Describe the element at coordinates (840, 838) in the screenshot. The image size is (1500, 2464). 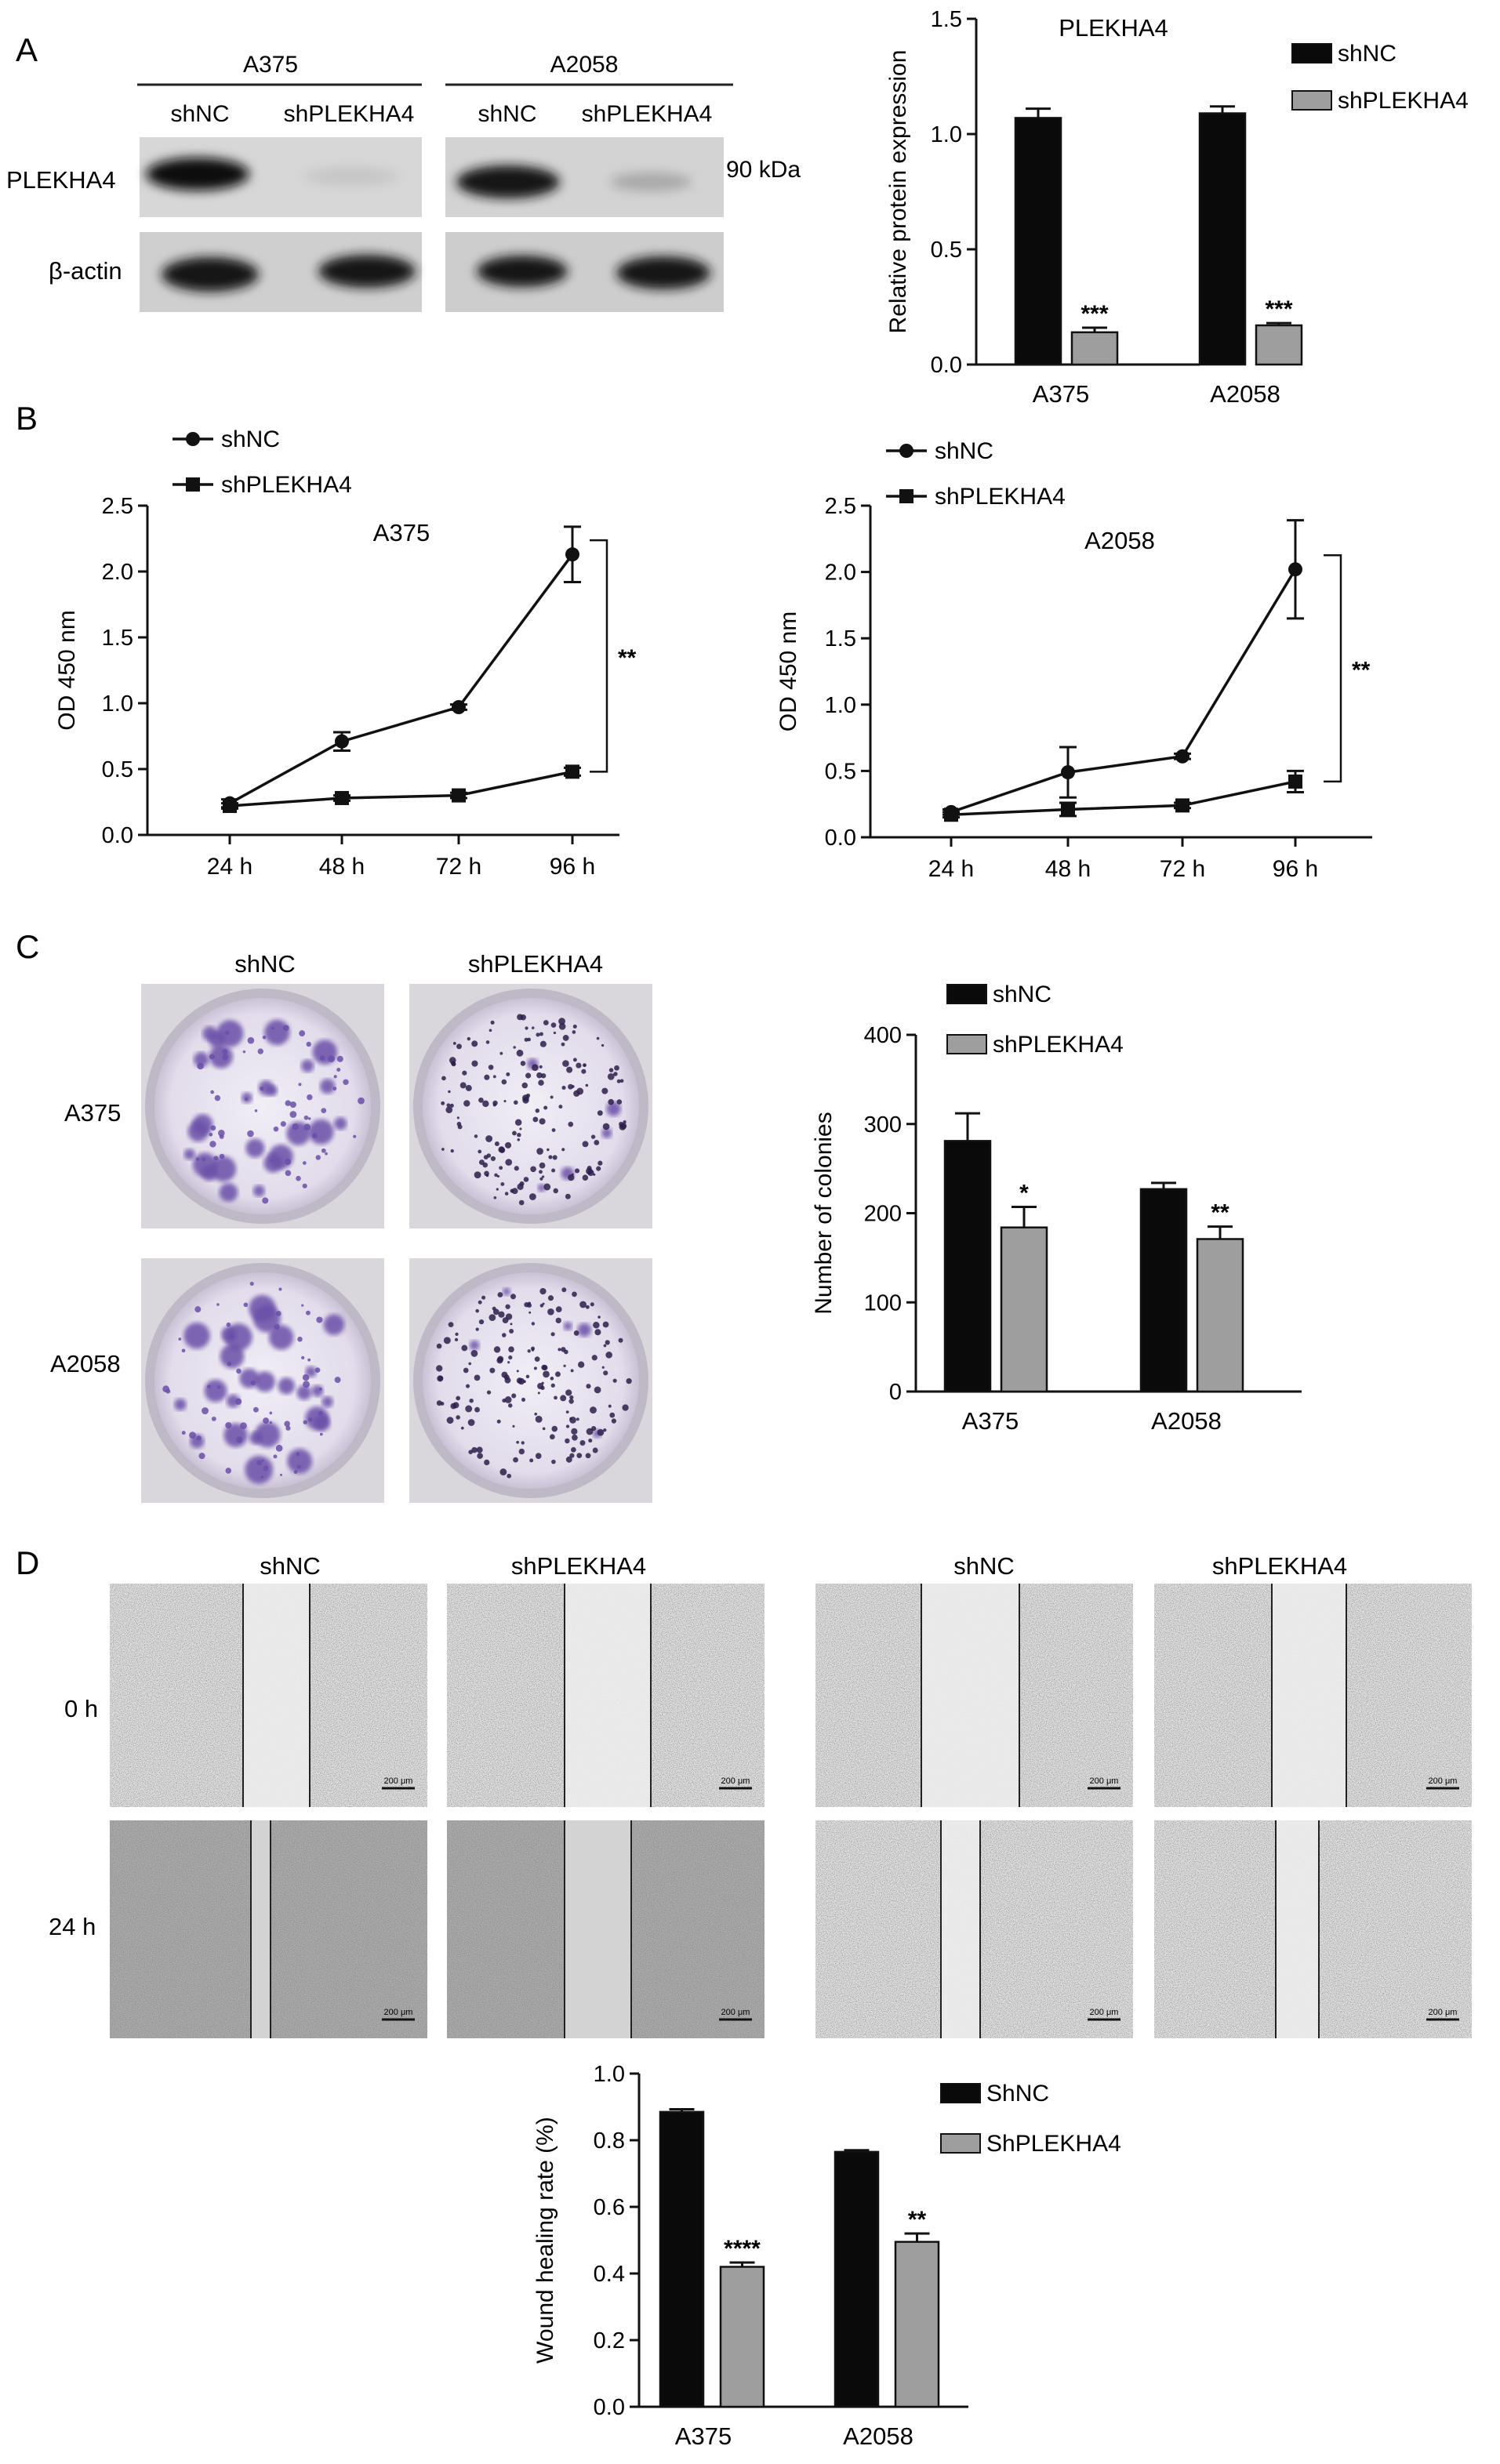
I see `y-tick-label: 0.0` at that location.